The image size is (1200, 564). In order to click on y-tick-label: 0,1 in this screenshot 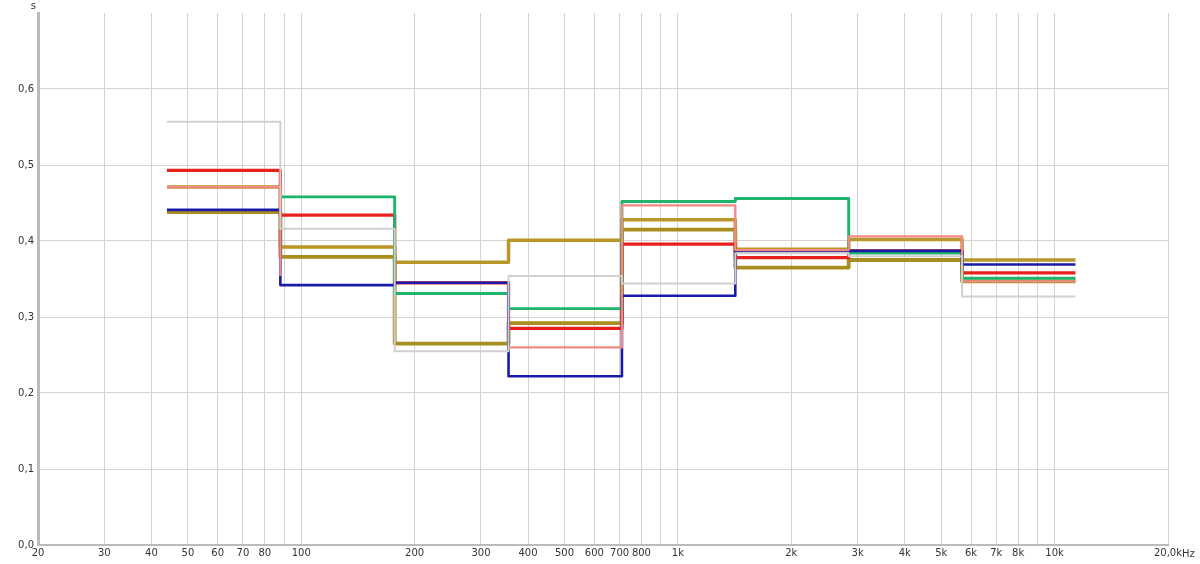, I will do `click(26, 468)`.